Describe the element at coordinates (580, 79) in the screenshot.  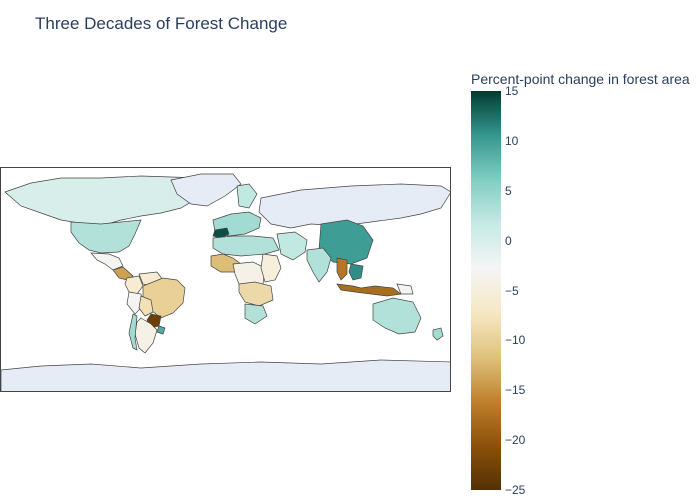
I see `colorbar-title: Percent-point change in forest area` at that location.